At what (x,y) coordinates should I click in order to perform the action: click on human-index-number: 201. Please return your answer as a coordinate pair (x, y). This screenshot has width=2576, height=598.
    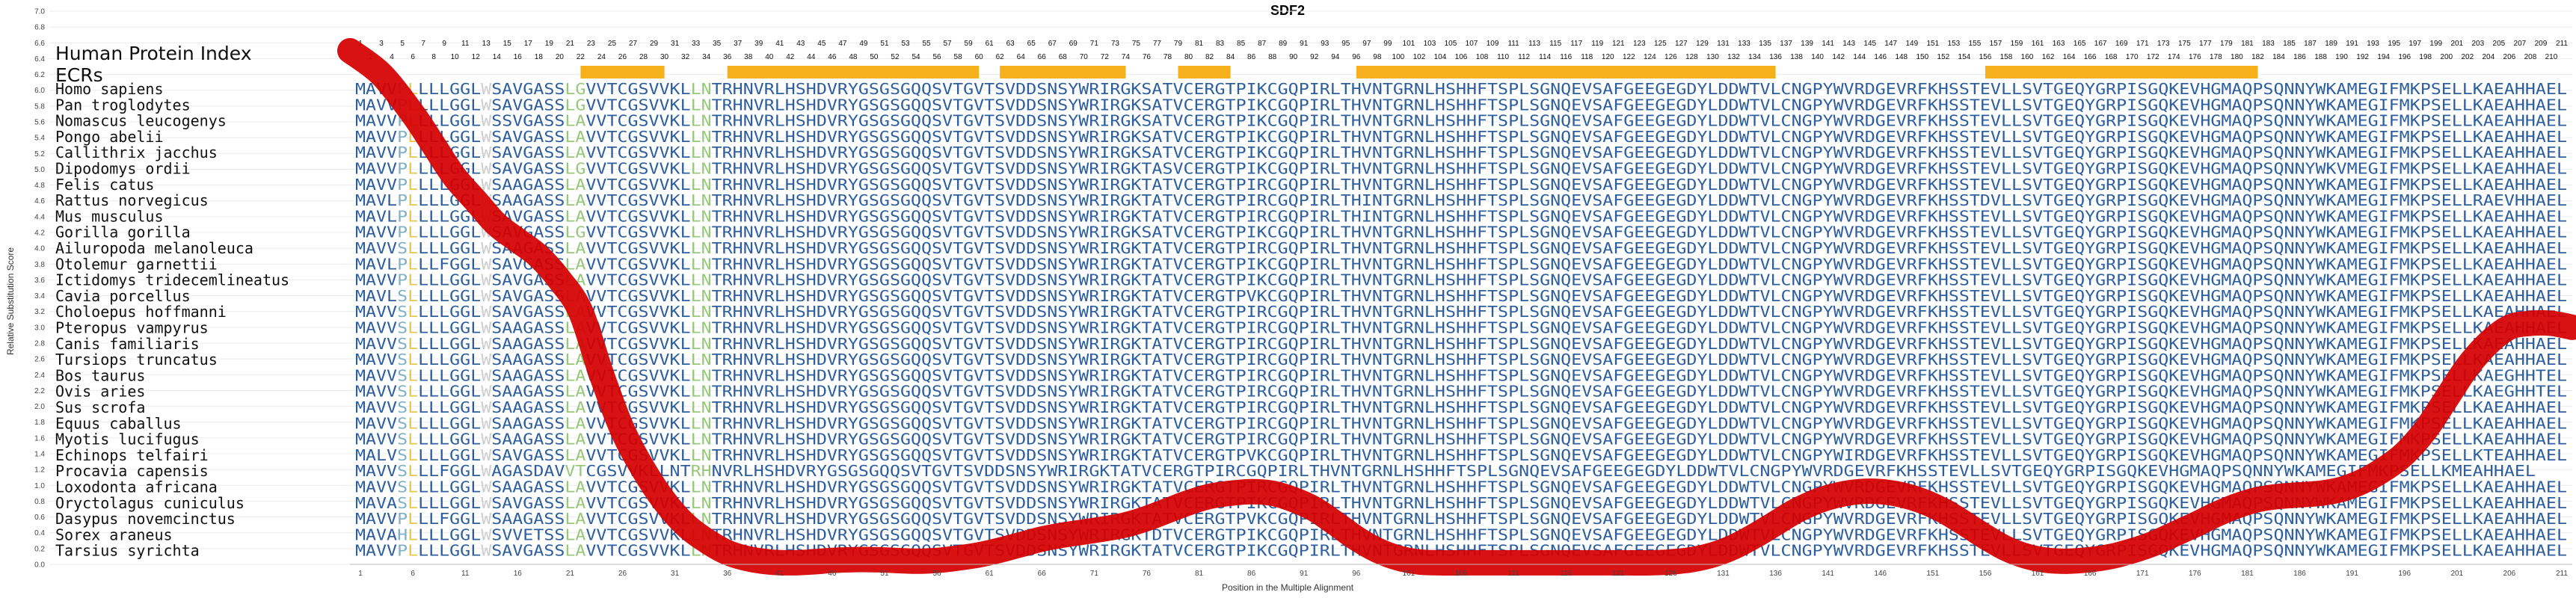
    Looking at the image, I should click on (2456, 44).